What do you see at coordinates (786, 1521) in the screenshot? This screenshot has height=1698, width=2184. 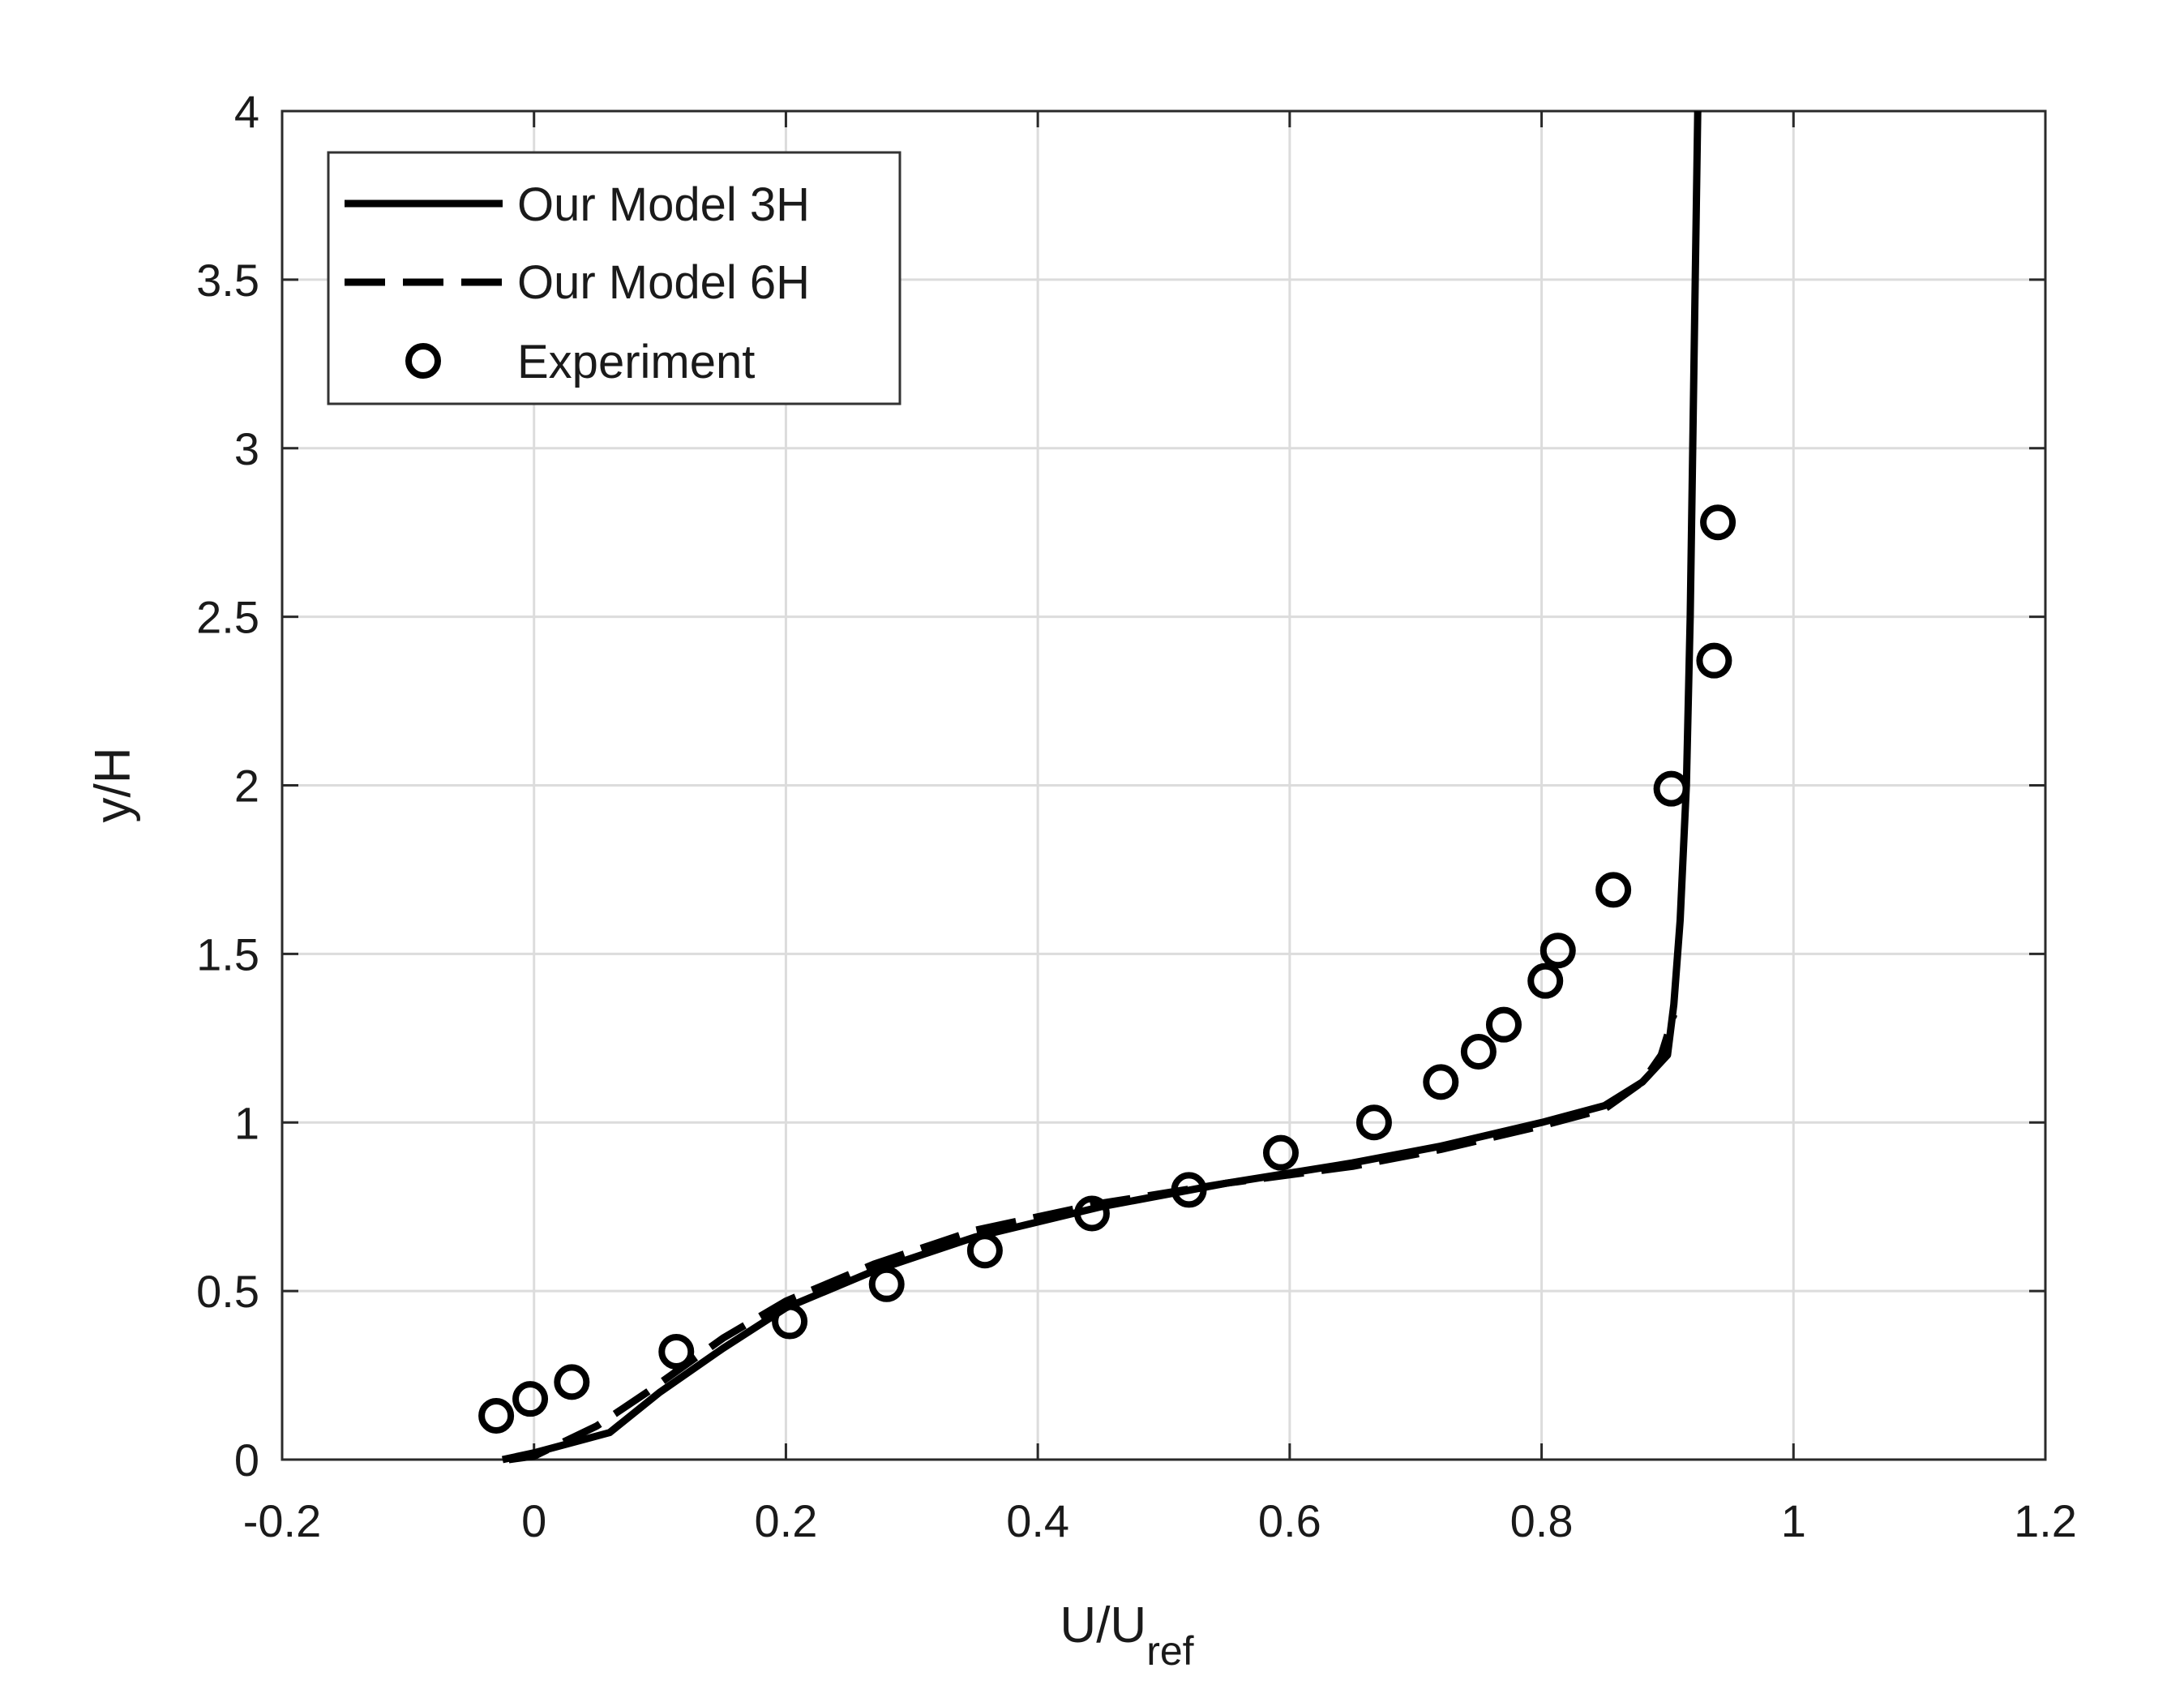 I see `x-tick-label: 0.2` at bounding box center [786, 1521].